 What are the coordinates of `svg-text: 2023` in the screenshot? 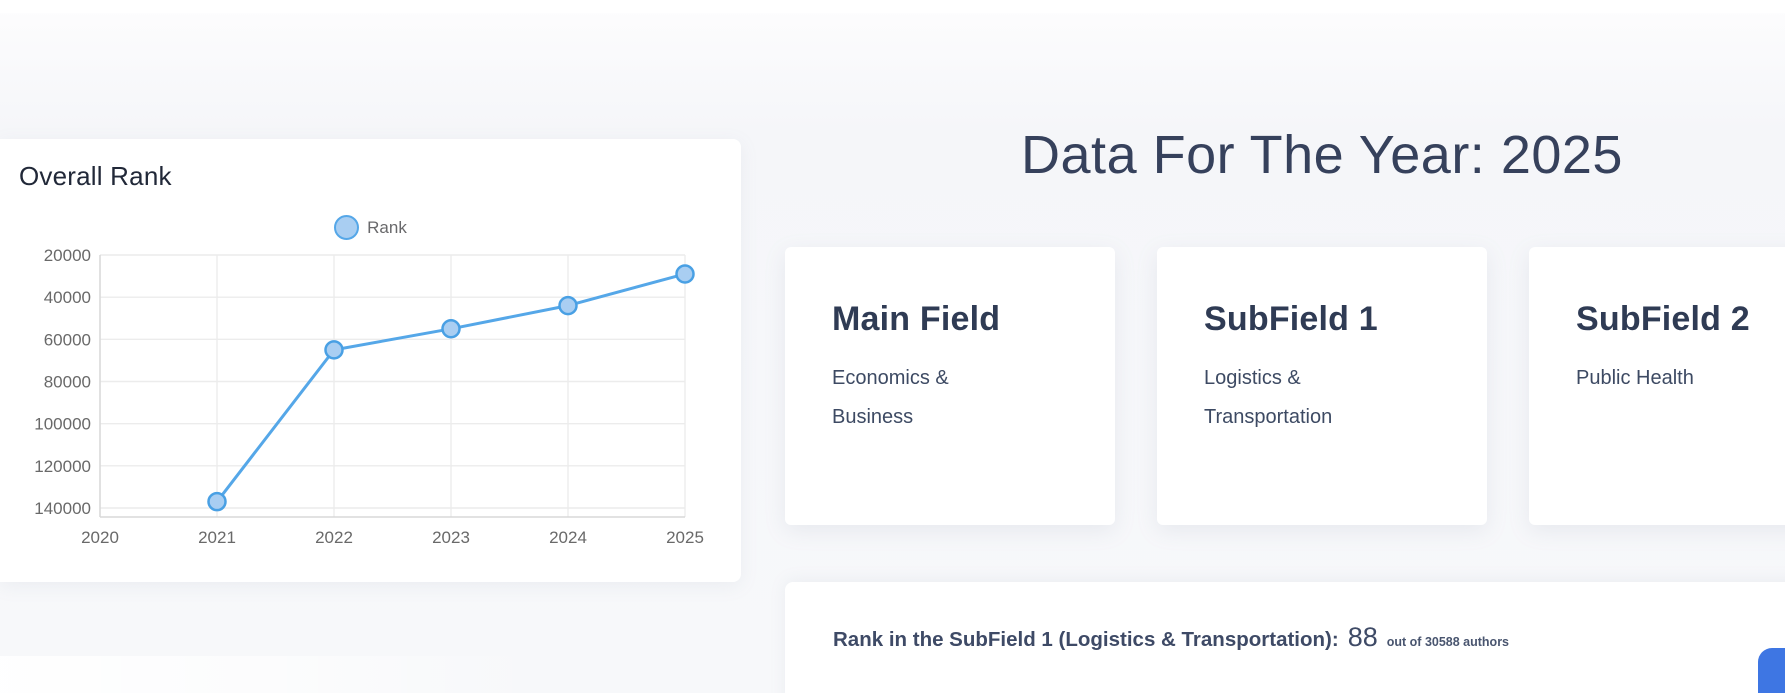 It's located at (451, 537).